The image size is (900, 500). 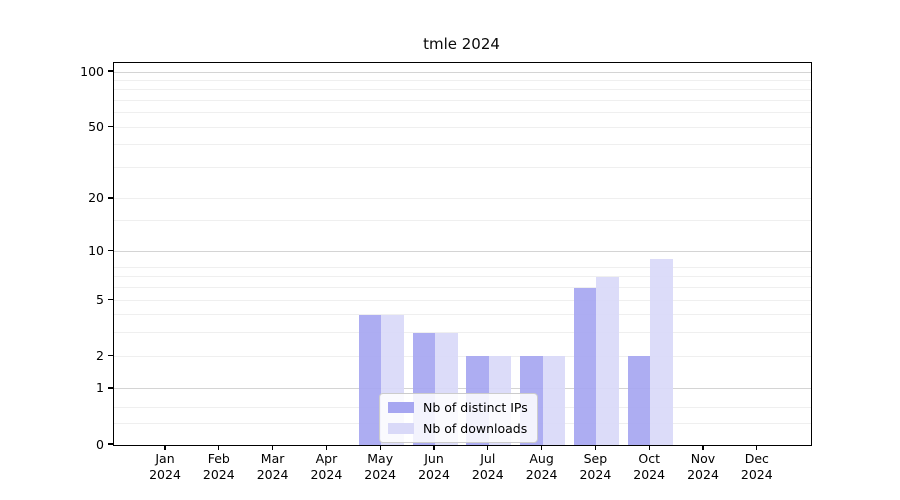 I want to click on x-tick-label-sep: Sep 2024, so click(x=595, y=466).